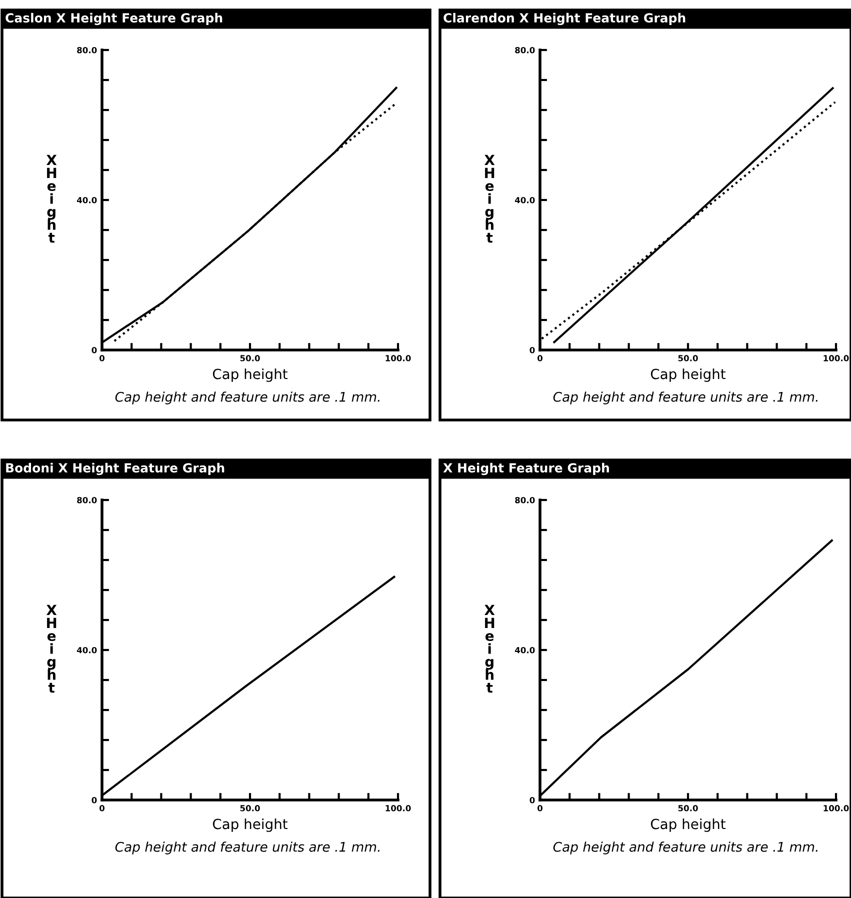 Image resolution: width=851 pixels, height=898 pixels. Describe the element at coordinates (526, 469) in the screenshot. I see `chart-title: X Height Feature Graph` at that location.